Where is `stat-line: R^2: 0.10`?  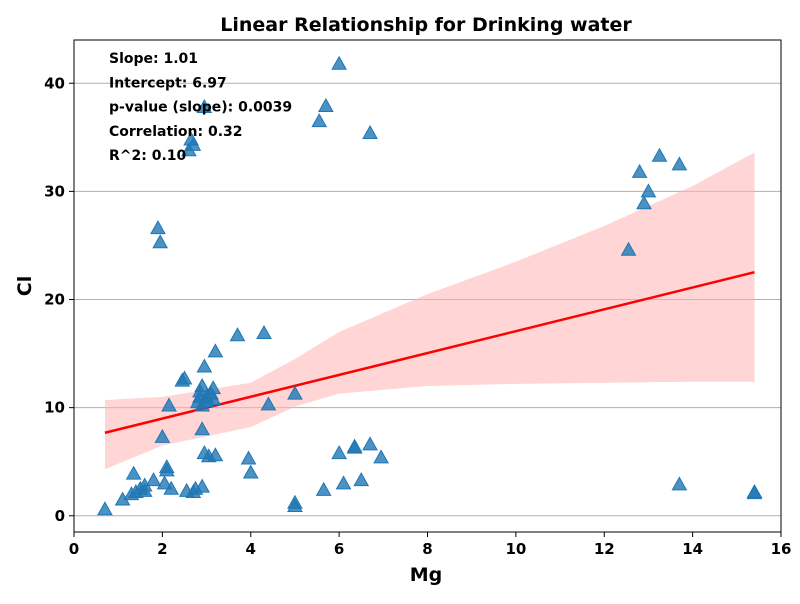 stat-line: R^2: 0.10 is located at coordinates (148, 156).